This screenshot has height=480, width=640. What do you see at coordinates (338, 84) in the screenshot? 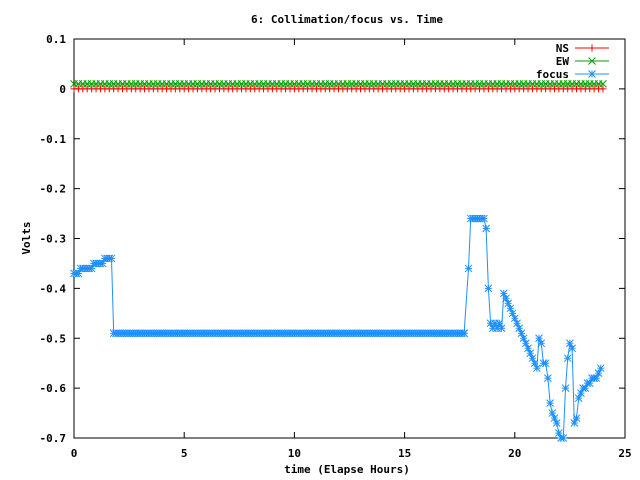
I see `series-EW` at bounding box center [338, 84].